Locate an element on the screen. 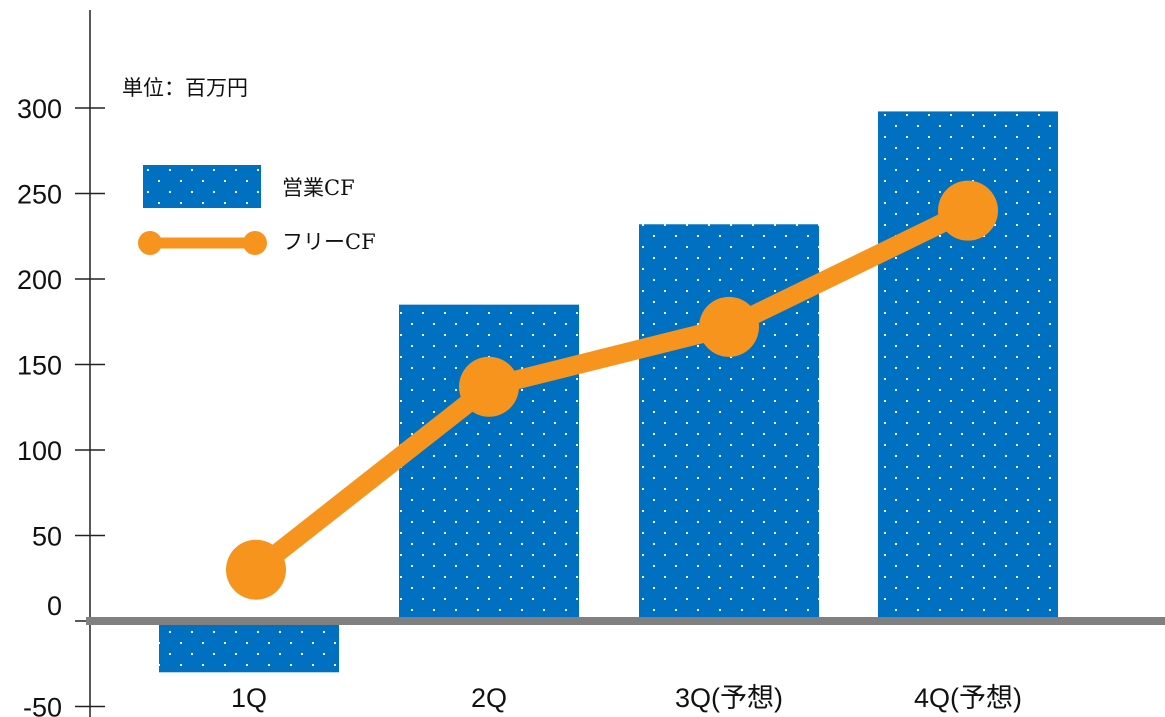 This screenshot has width=1165, height=717. x-category-label: 4Q(予想) is located at coordinates (968, 698).